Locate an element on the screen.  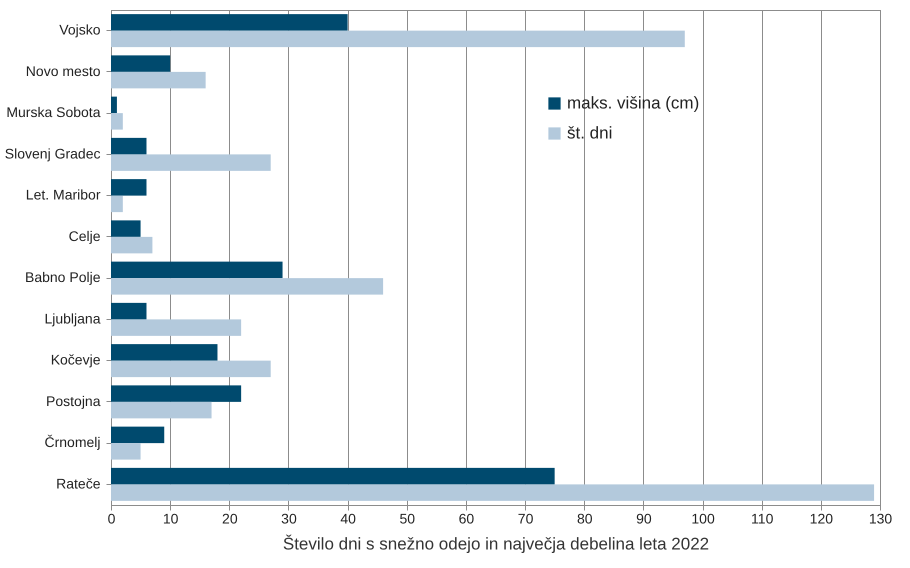
y-tick-label: Ljubljana is located at coordinates (72, 318).